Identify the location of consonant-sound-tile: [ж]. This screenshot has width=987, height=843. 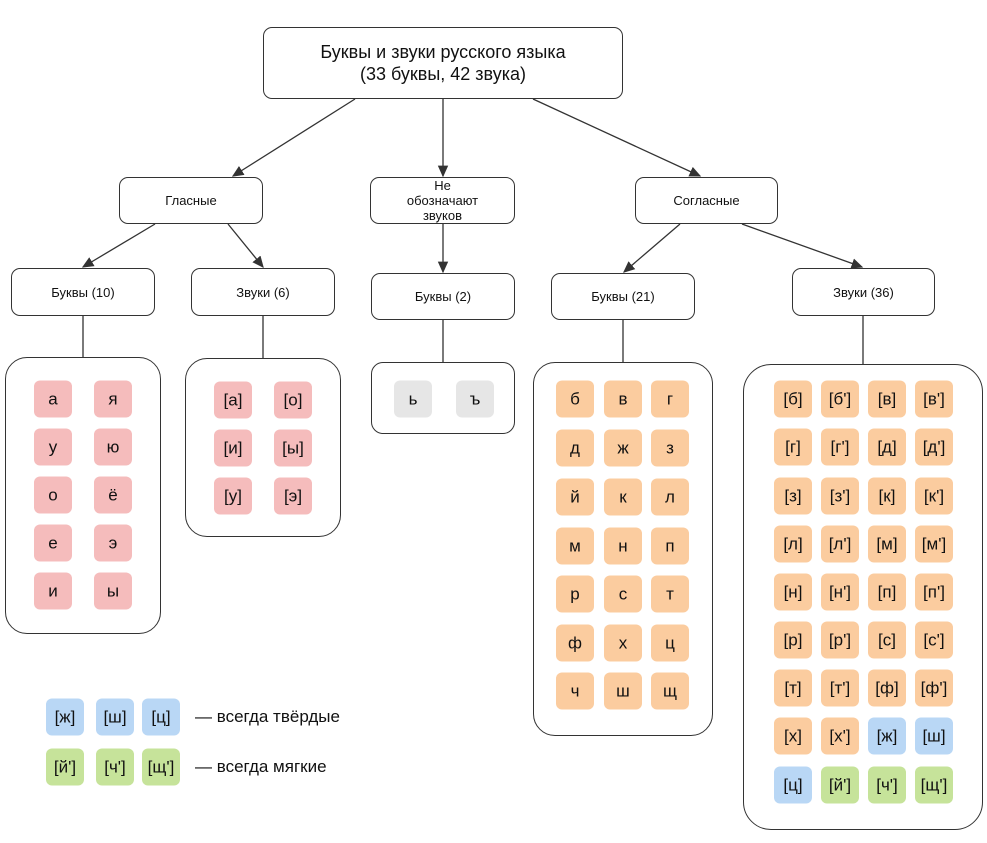
(887, 736).